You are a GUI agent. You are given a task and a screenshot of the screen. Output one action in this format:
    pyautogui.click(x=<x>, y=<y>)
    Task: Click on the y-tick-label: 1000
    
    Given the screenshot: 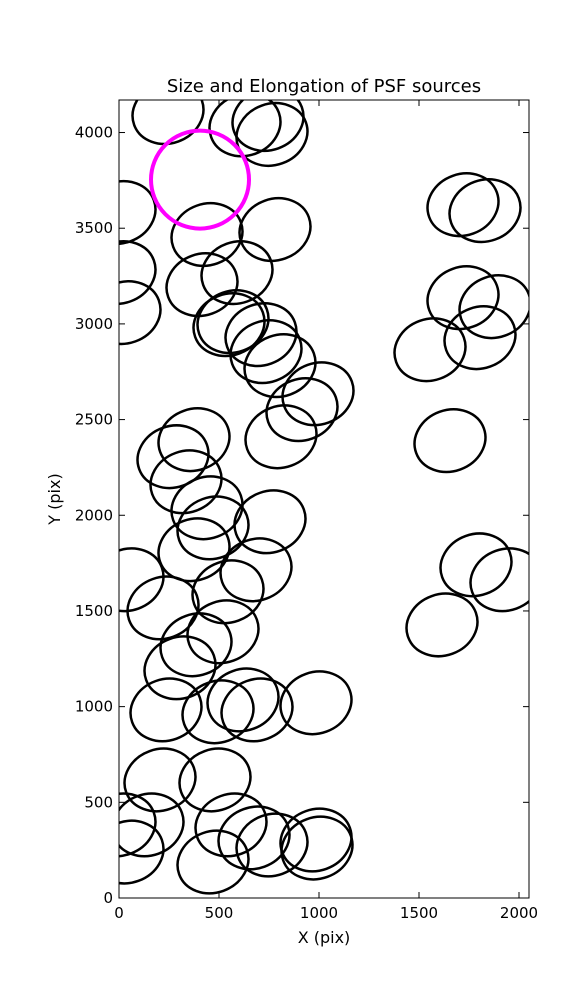 What is the action you would take?
    pyautogui.click(x=94, y=707)
    